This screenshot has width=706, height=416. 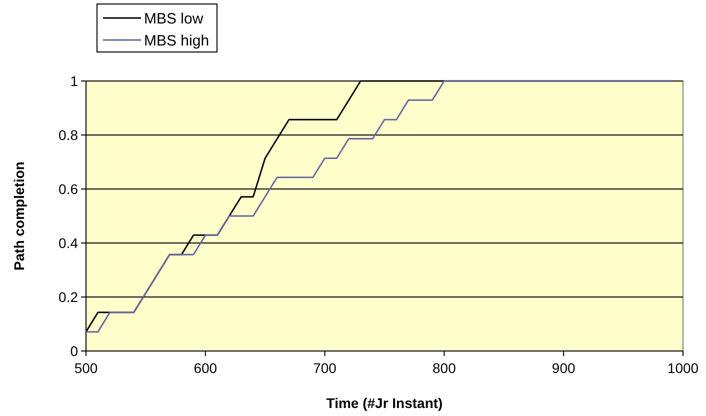 What do you see at coordinates (444, 368) in the screenshot?
I see `x-tick-label: 800` at bounding box center [444, 368].